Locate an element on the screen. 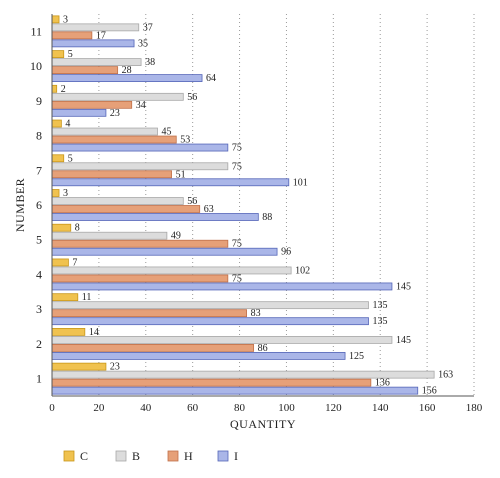 The width and height of the screenshot is (500, 478). legend-swatch-h is located at coordinates (173, 456).